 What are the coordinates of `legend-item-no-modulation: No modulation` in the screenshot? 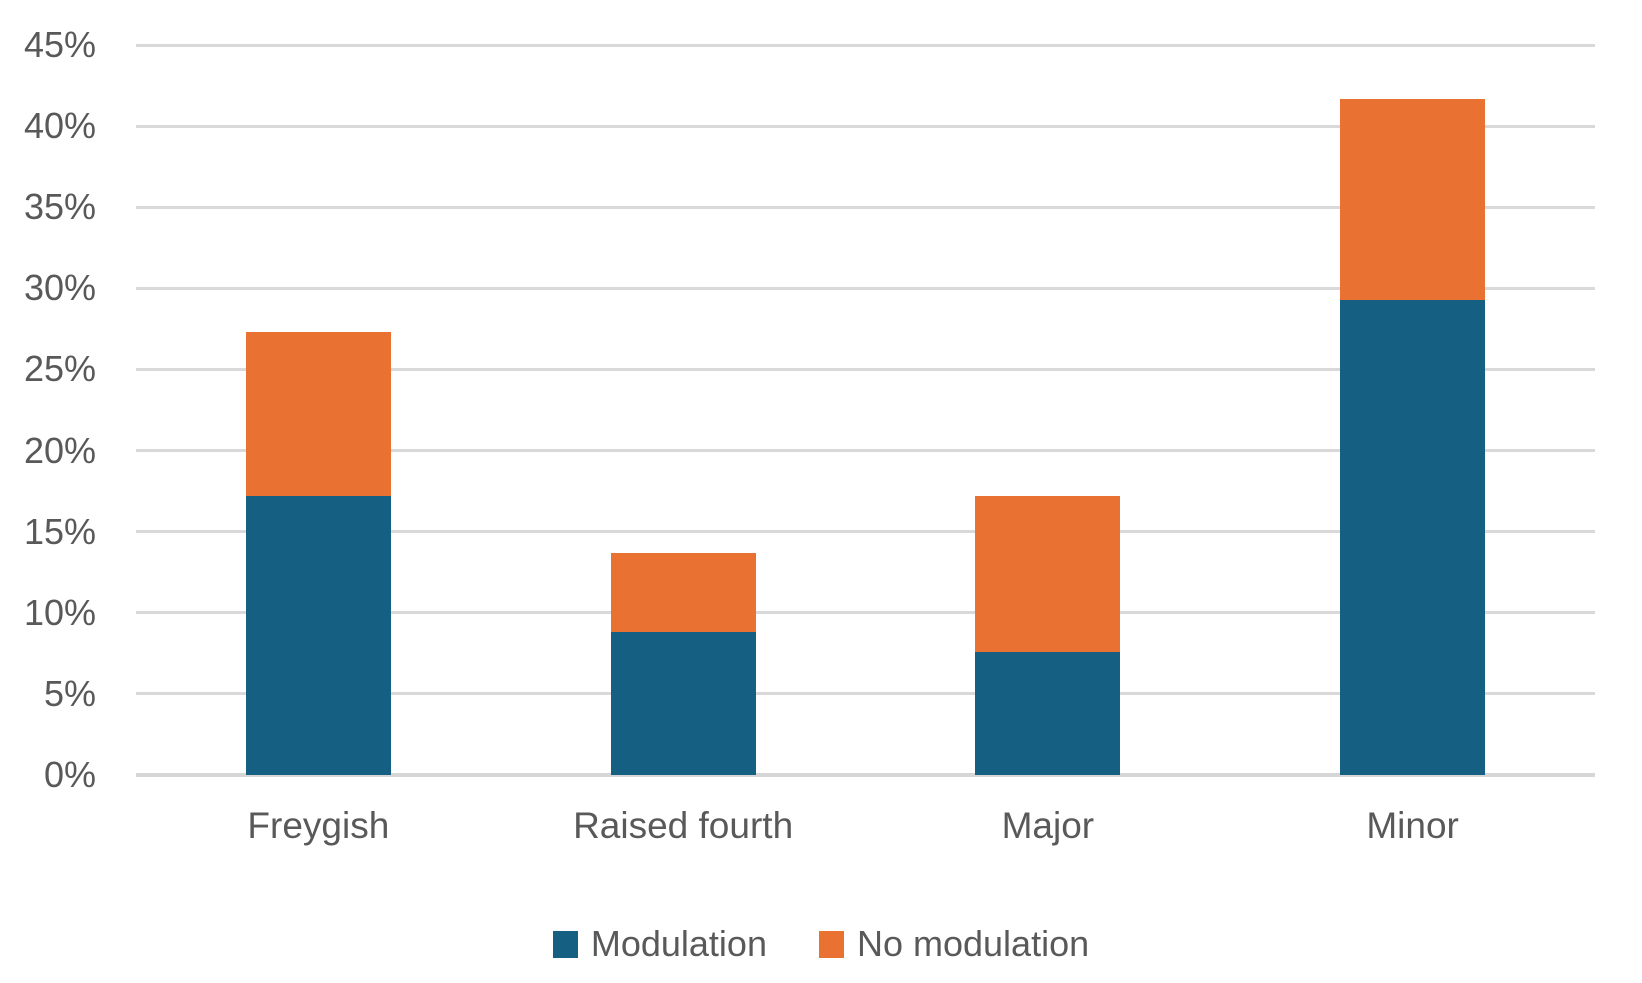 It's located at (954, 943).